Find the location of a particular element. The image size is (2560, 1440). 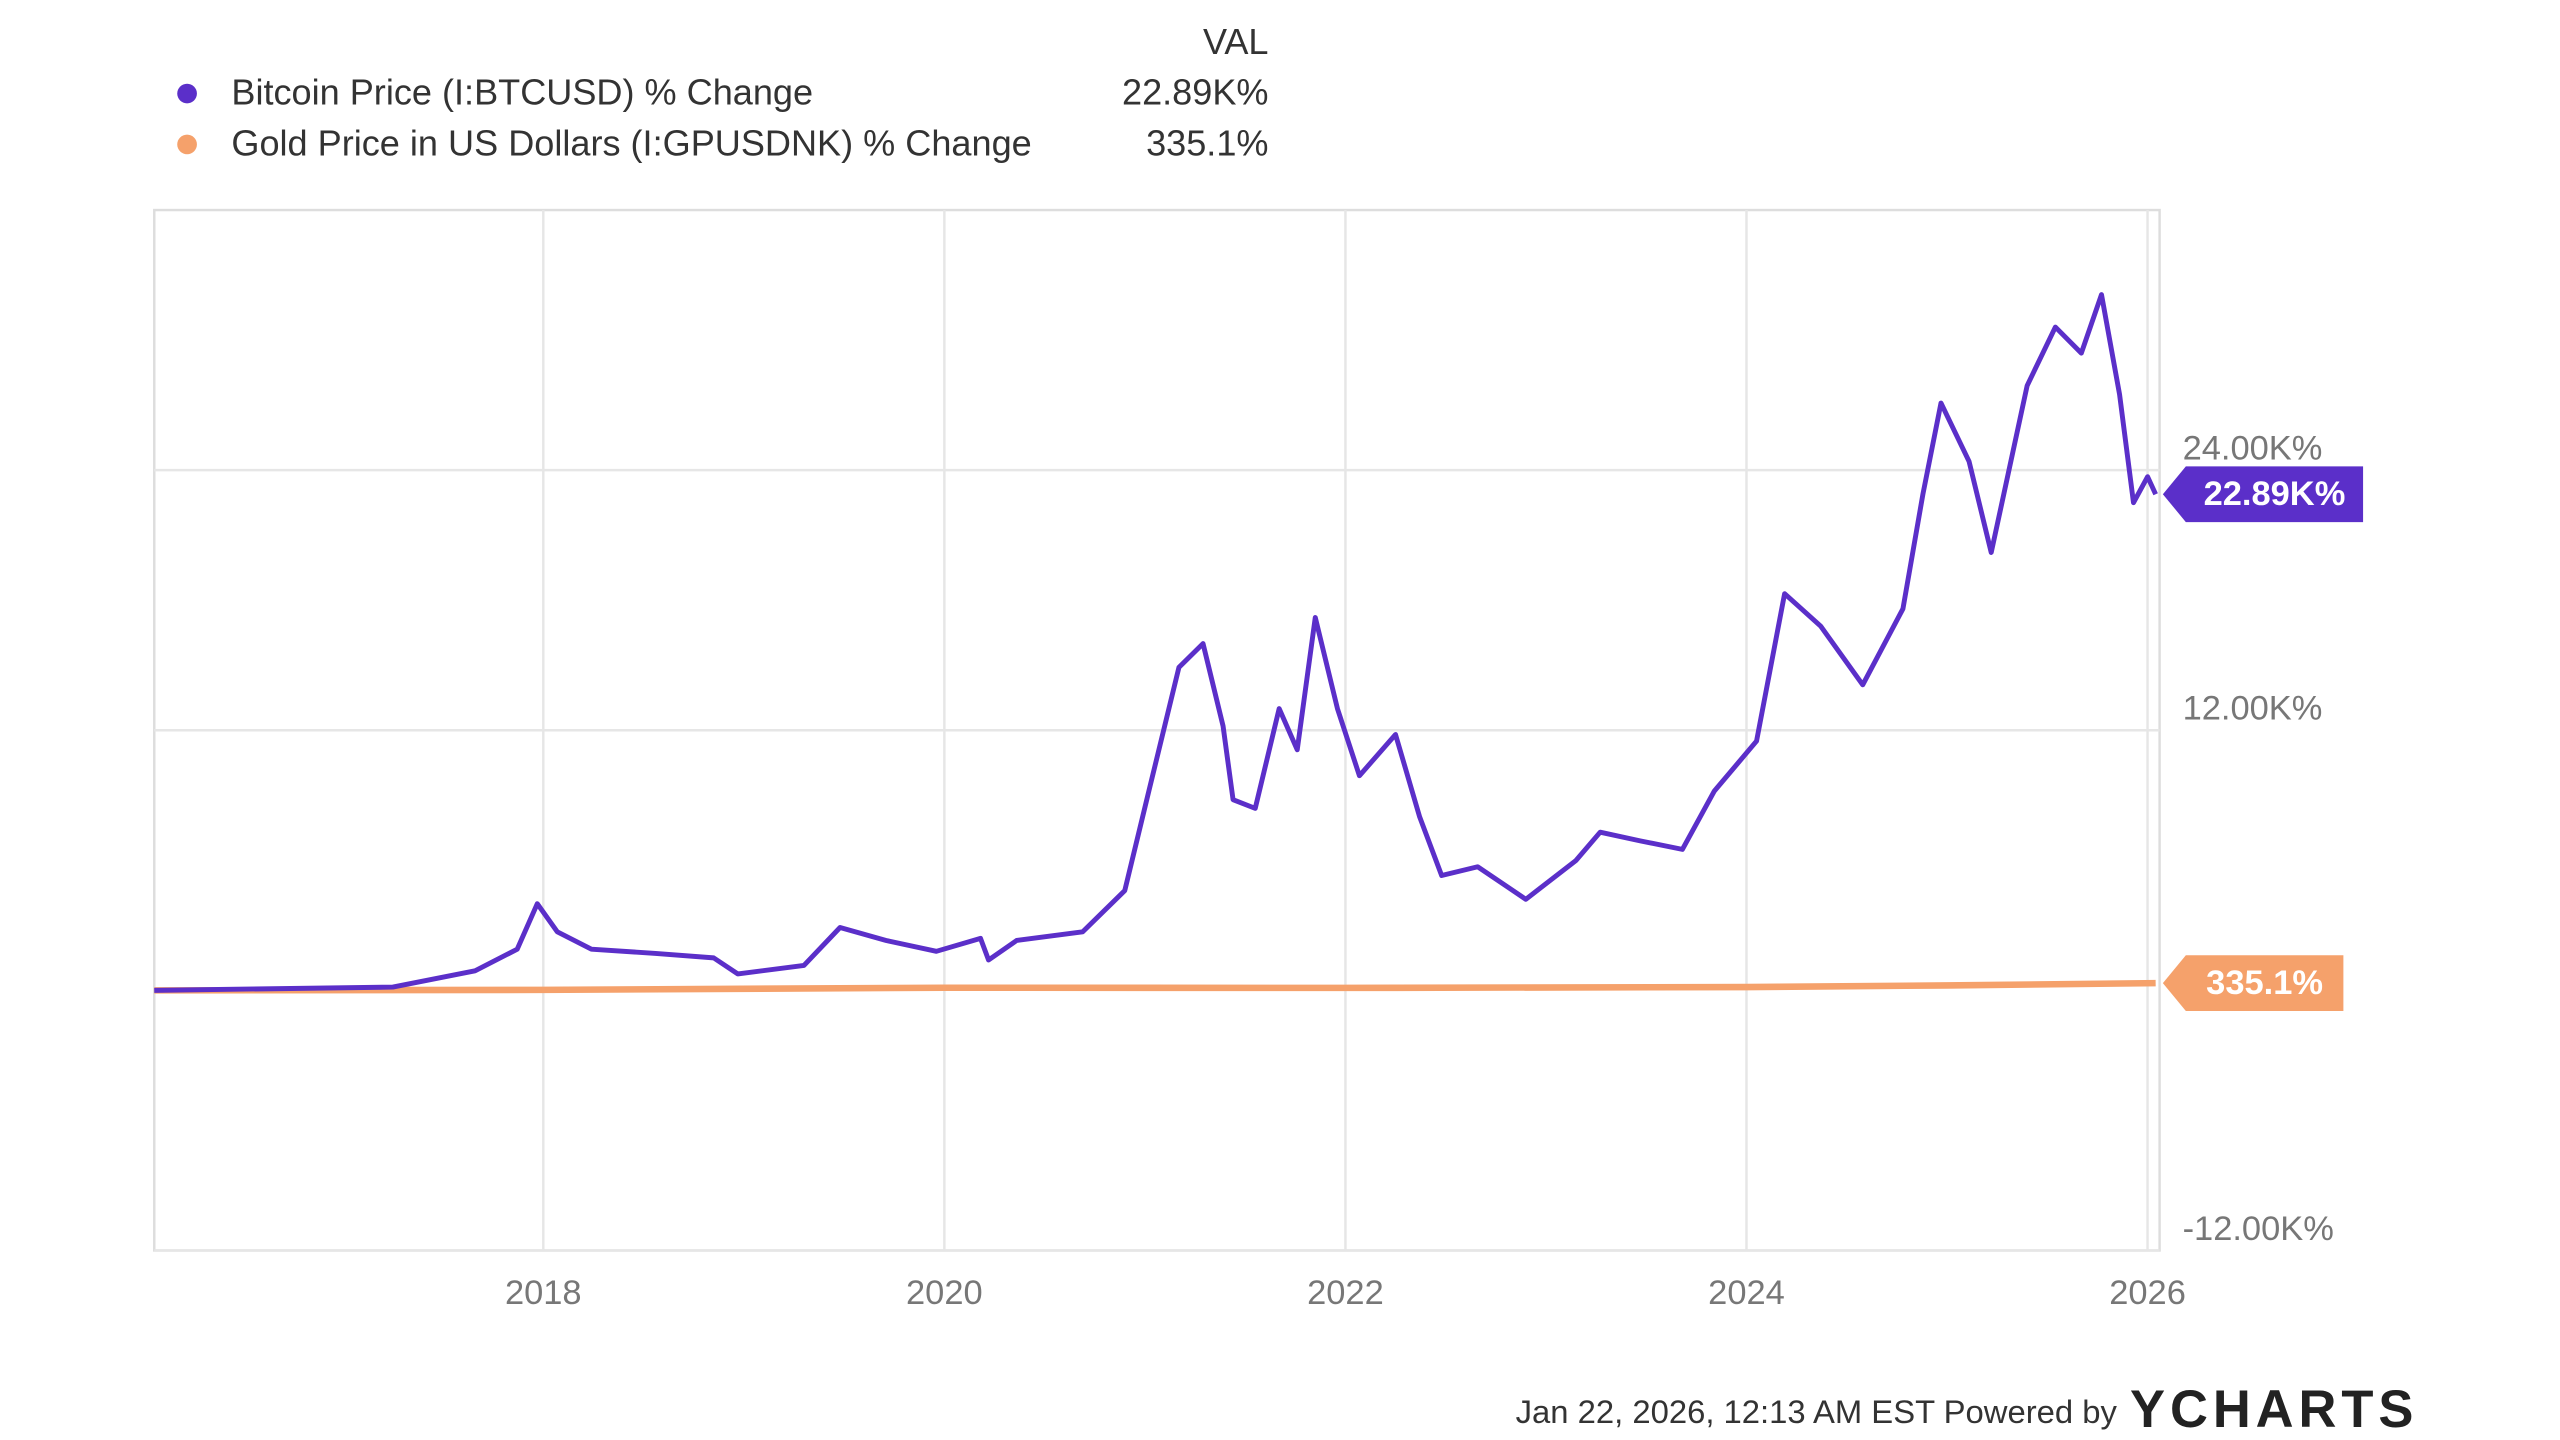

end-value-label: 22.89K% is located at coordinates (2275, 494).